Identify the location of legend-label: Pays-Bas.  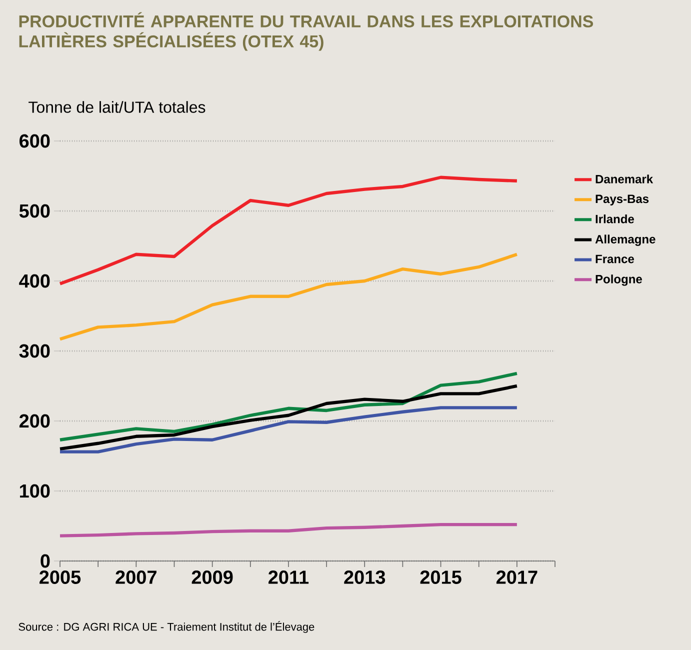
(622, 200).